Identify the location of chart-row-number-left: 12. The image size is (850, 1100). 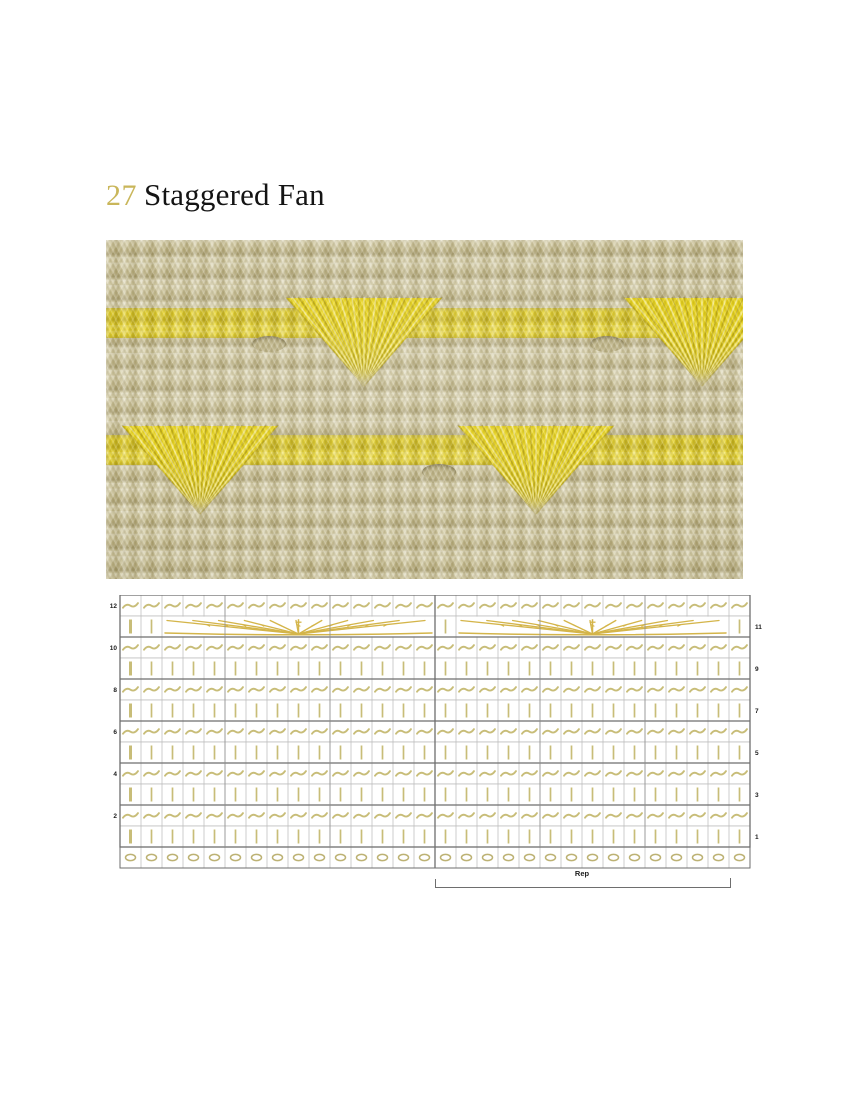
(114, 606).